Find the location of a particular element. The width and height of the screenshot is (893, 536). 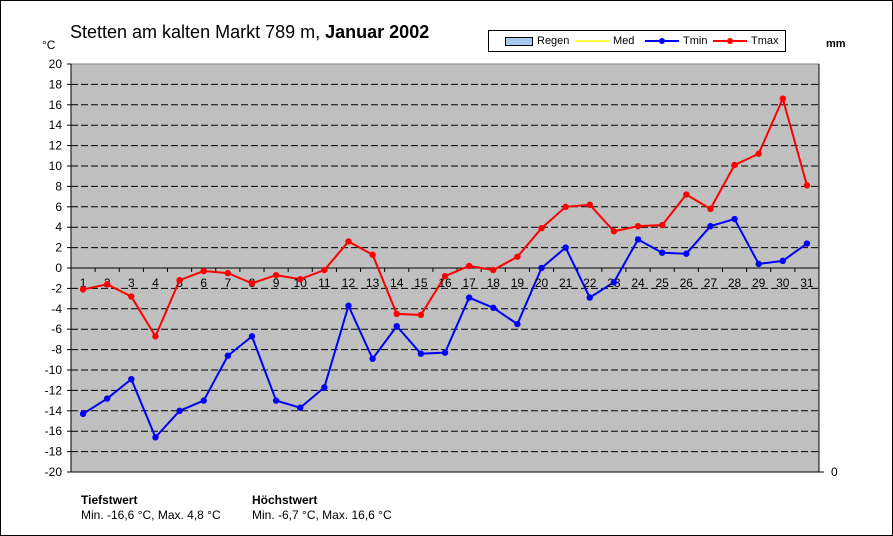

y-axis-unit-left: °C is located at coordinates (49, 45).